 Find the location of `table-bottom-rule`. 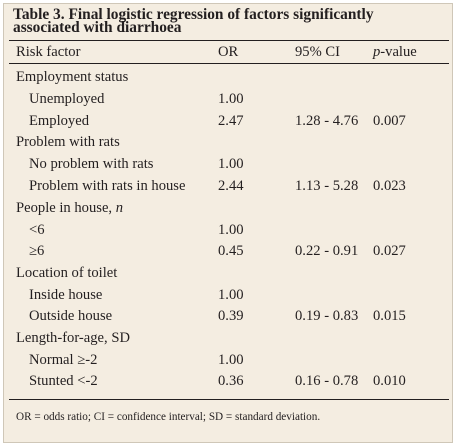

table-bottom-rule is located at coordinates (229, 399).